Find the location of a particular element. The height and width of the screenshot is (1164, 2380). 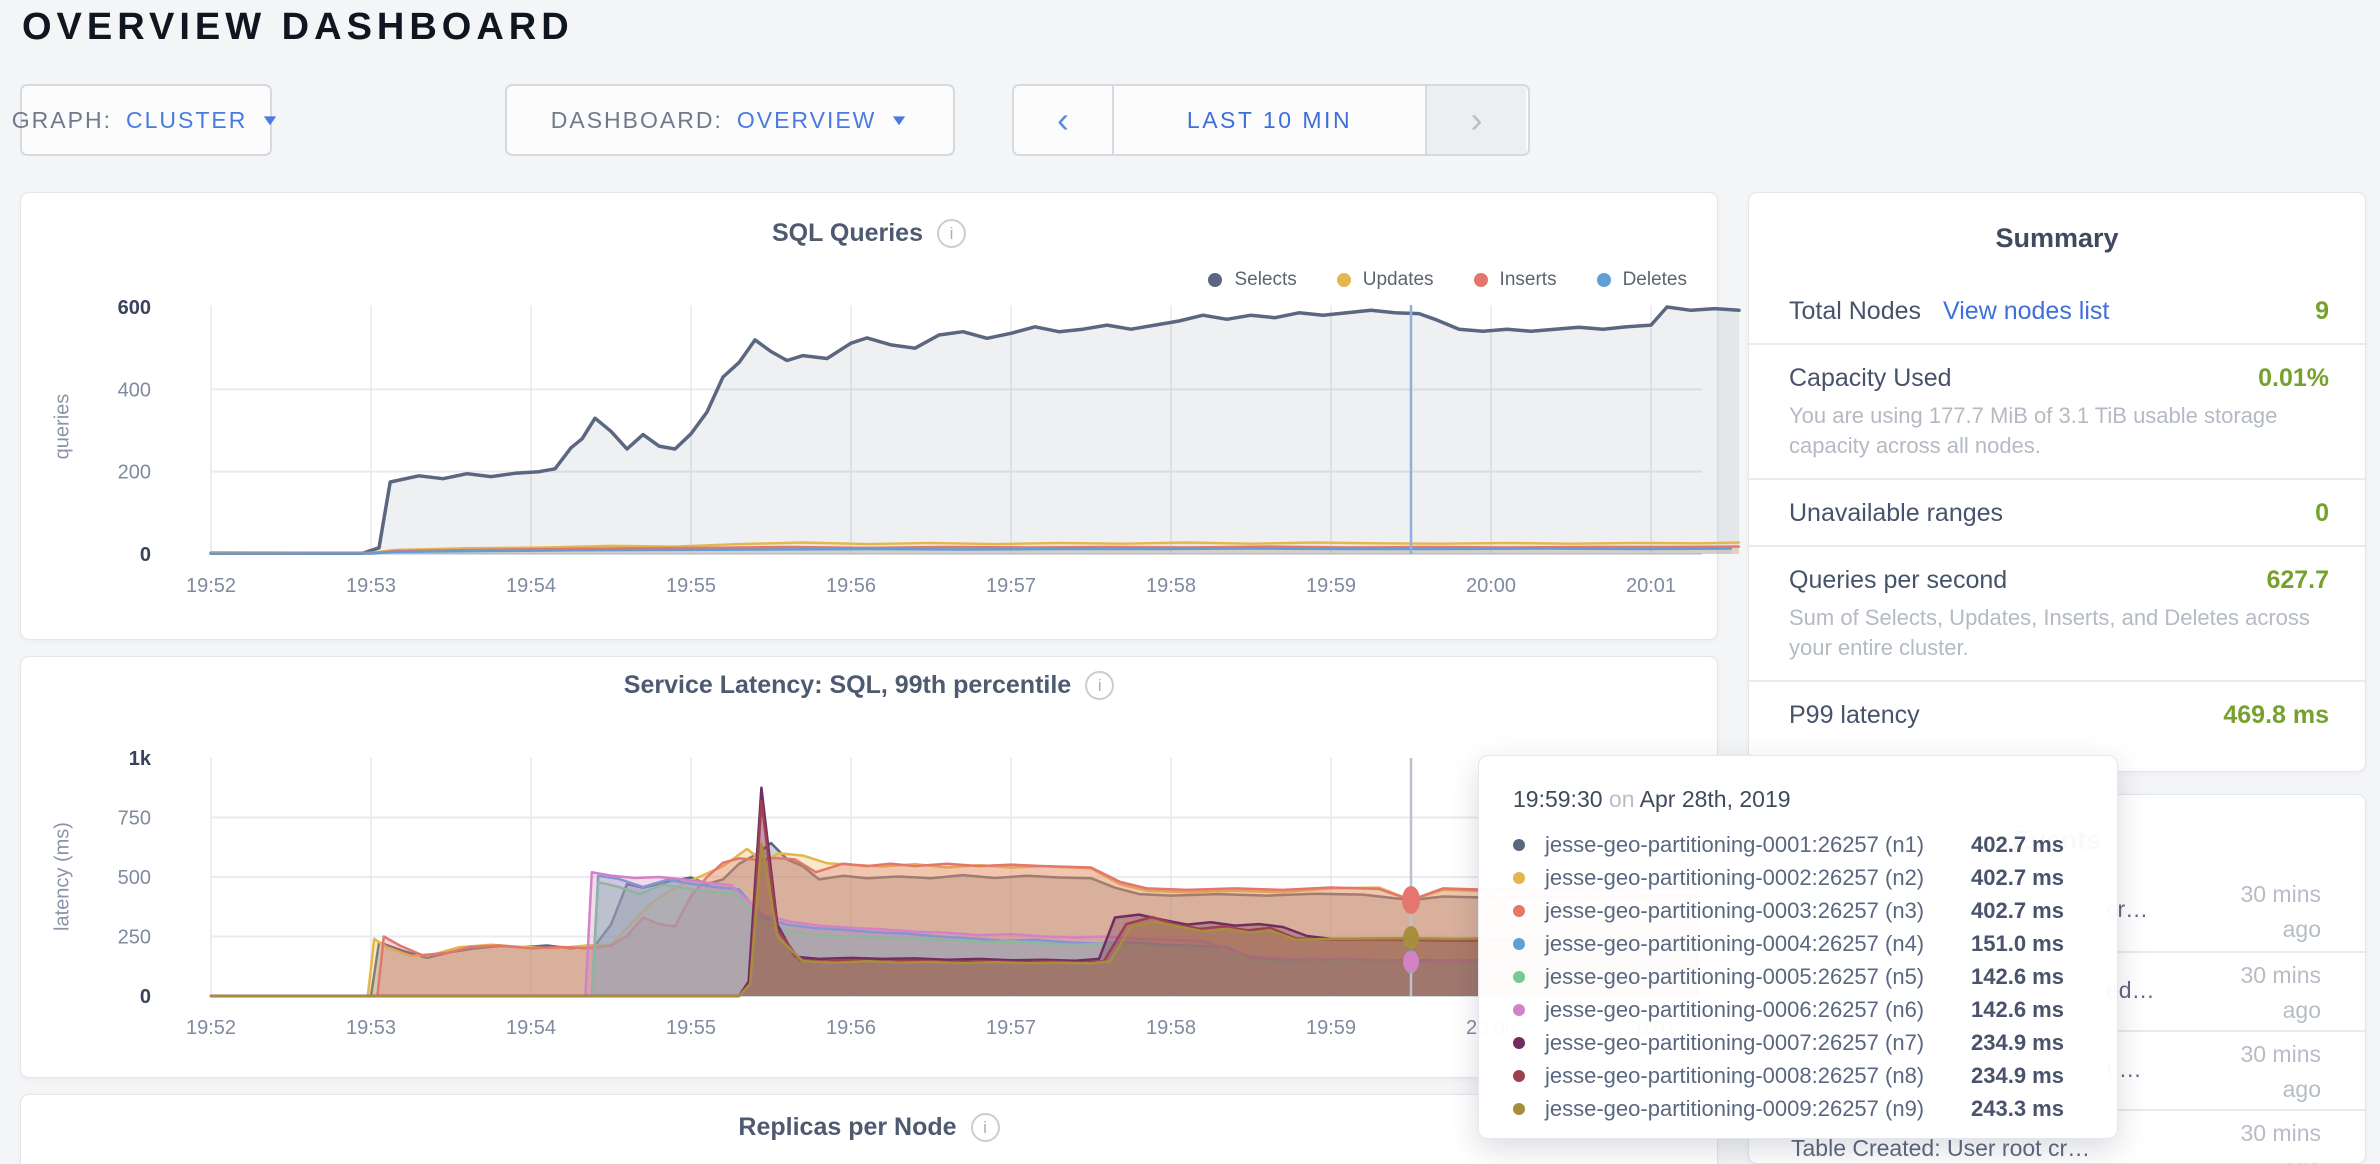

time-window-next-button: › is located at coordinates (1475, 120).